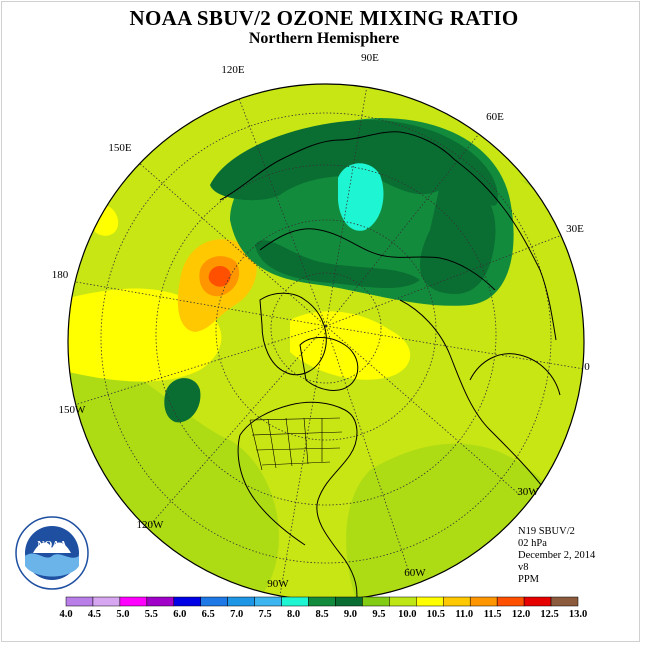  What do you see at coordinates (350, 345) in the screenshot?
I see `field-10.5-pole` at bounding box center [350, 345].